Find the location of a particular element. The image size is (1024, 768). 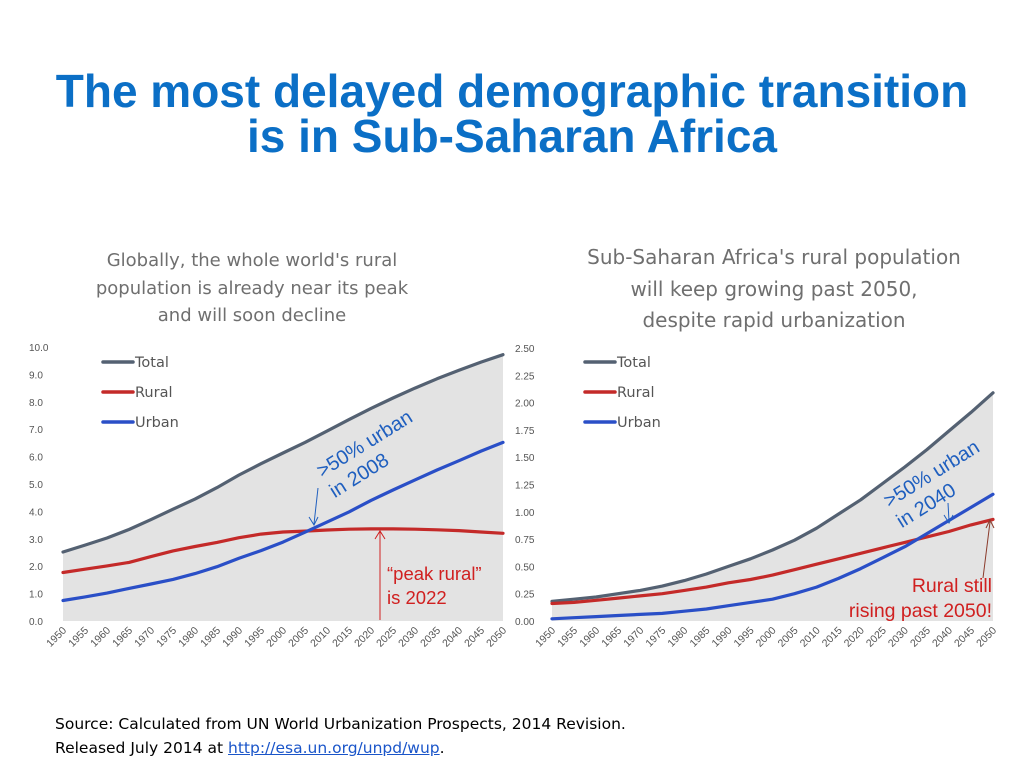

source-line-2-suffix: . is located at coordinates (442, 748).